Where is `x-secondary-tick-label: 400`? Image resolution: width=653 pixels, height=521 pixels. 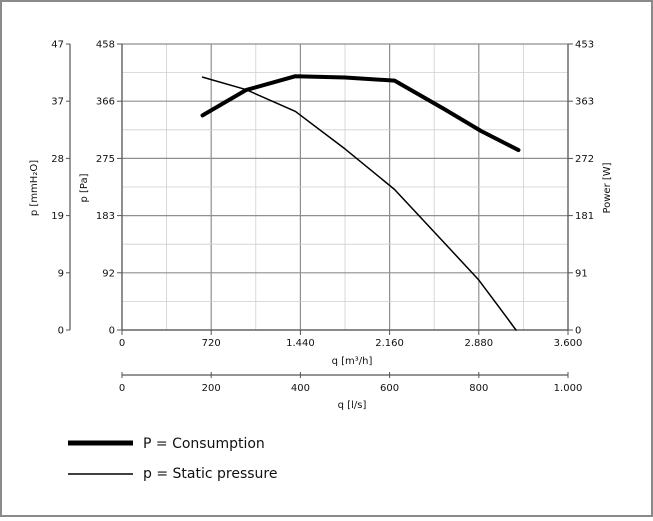
x-secondary-tick-label: 400 is located at coordinates (300, 388).